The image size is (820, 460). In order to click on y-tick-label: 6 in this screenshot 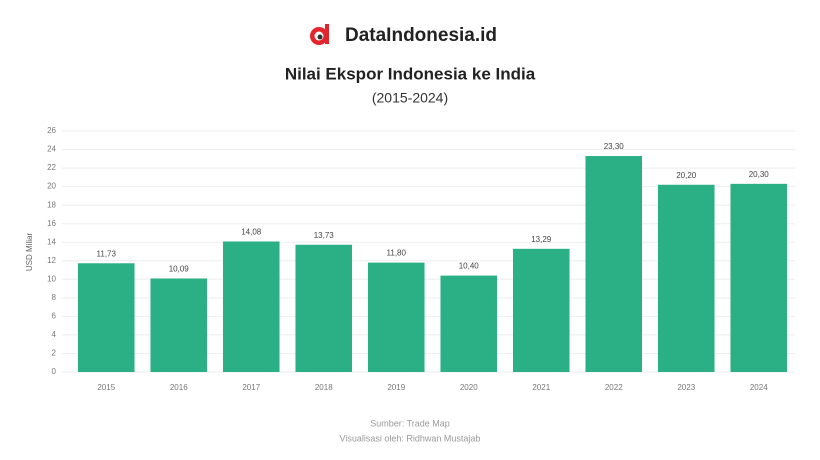, I will do `click(54, 315)`.